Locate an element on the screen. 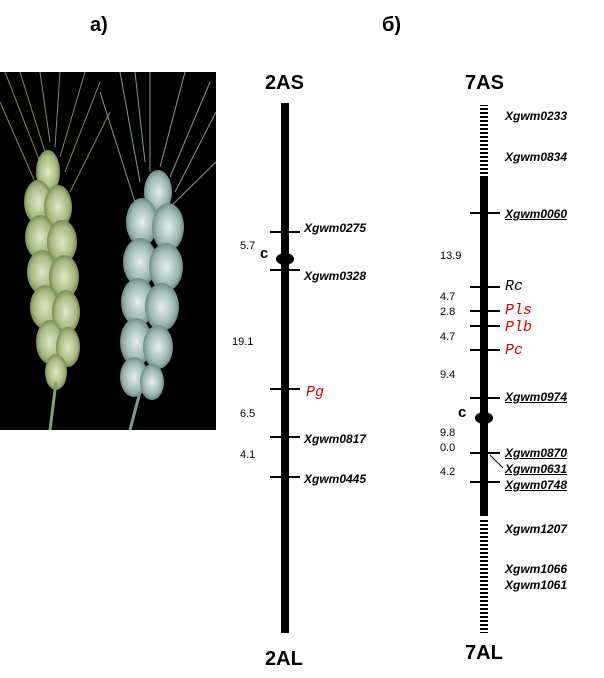 Image resolution: width=604 pixels, height=678 pixels. distance-7a-5: 9.8 is located at coordinates (448, 433).